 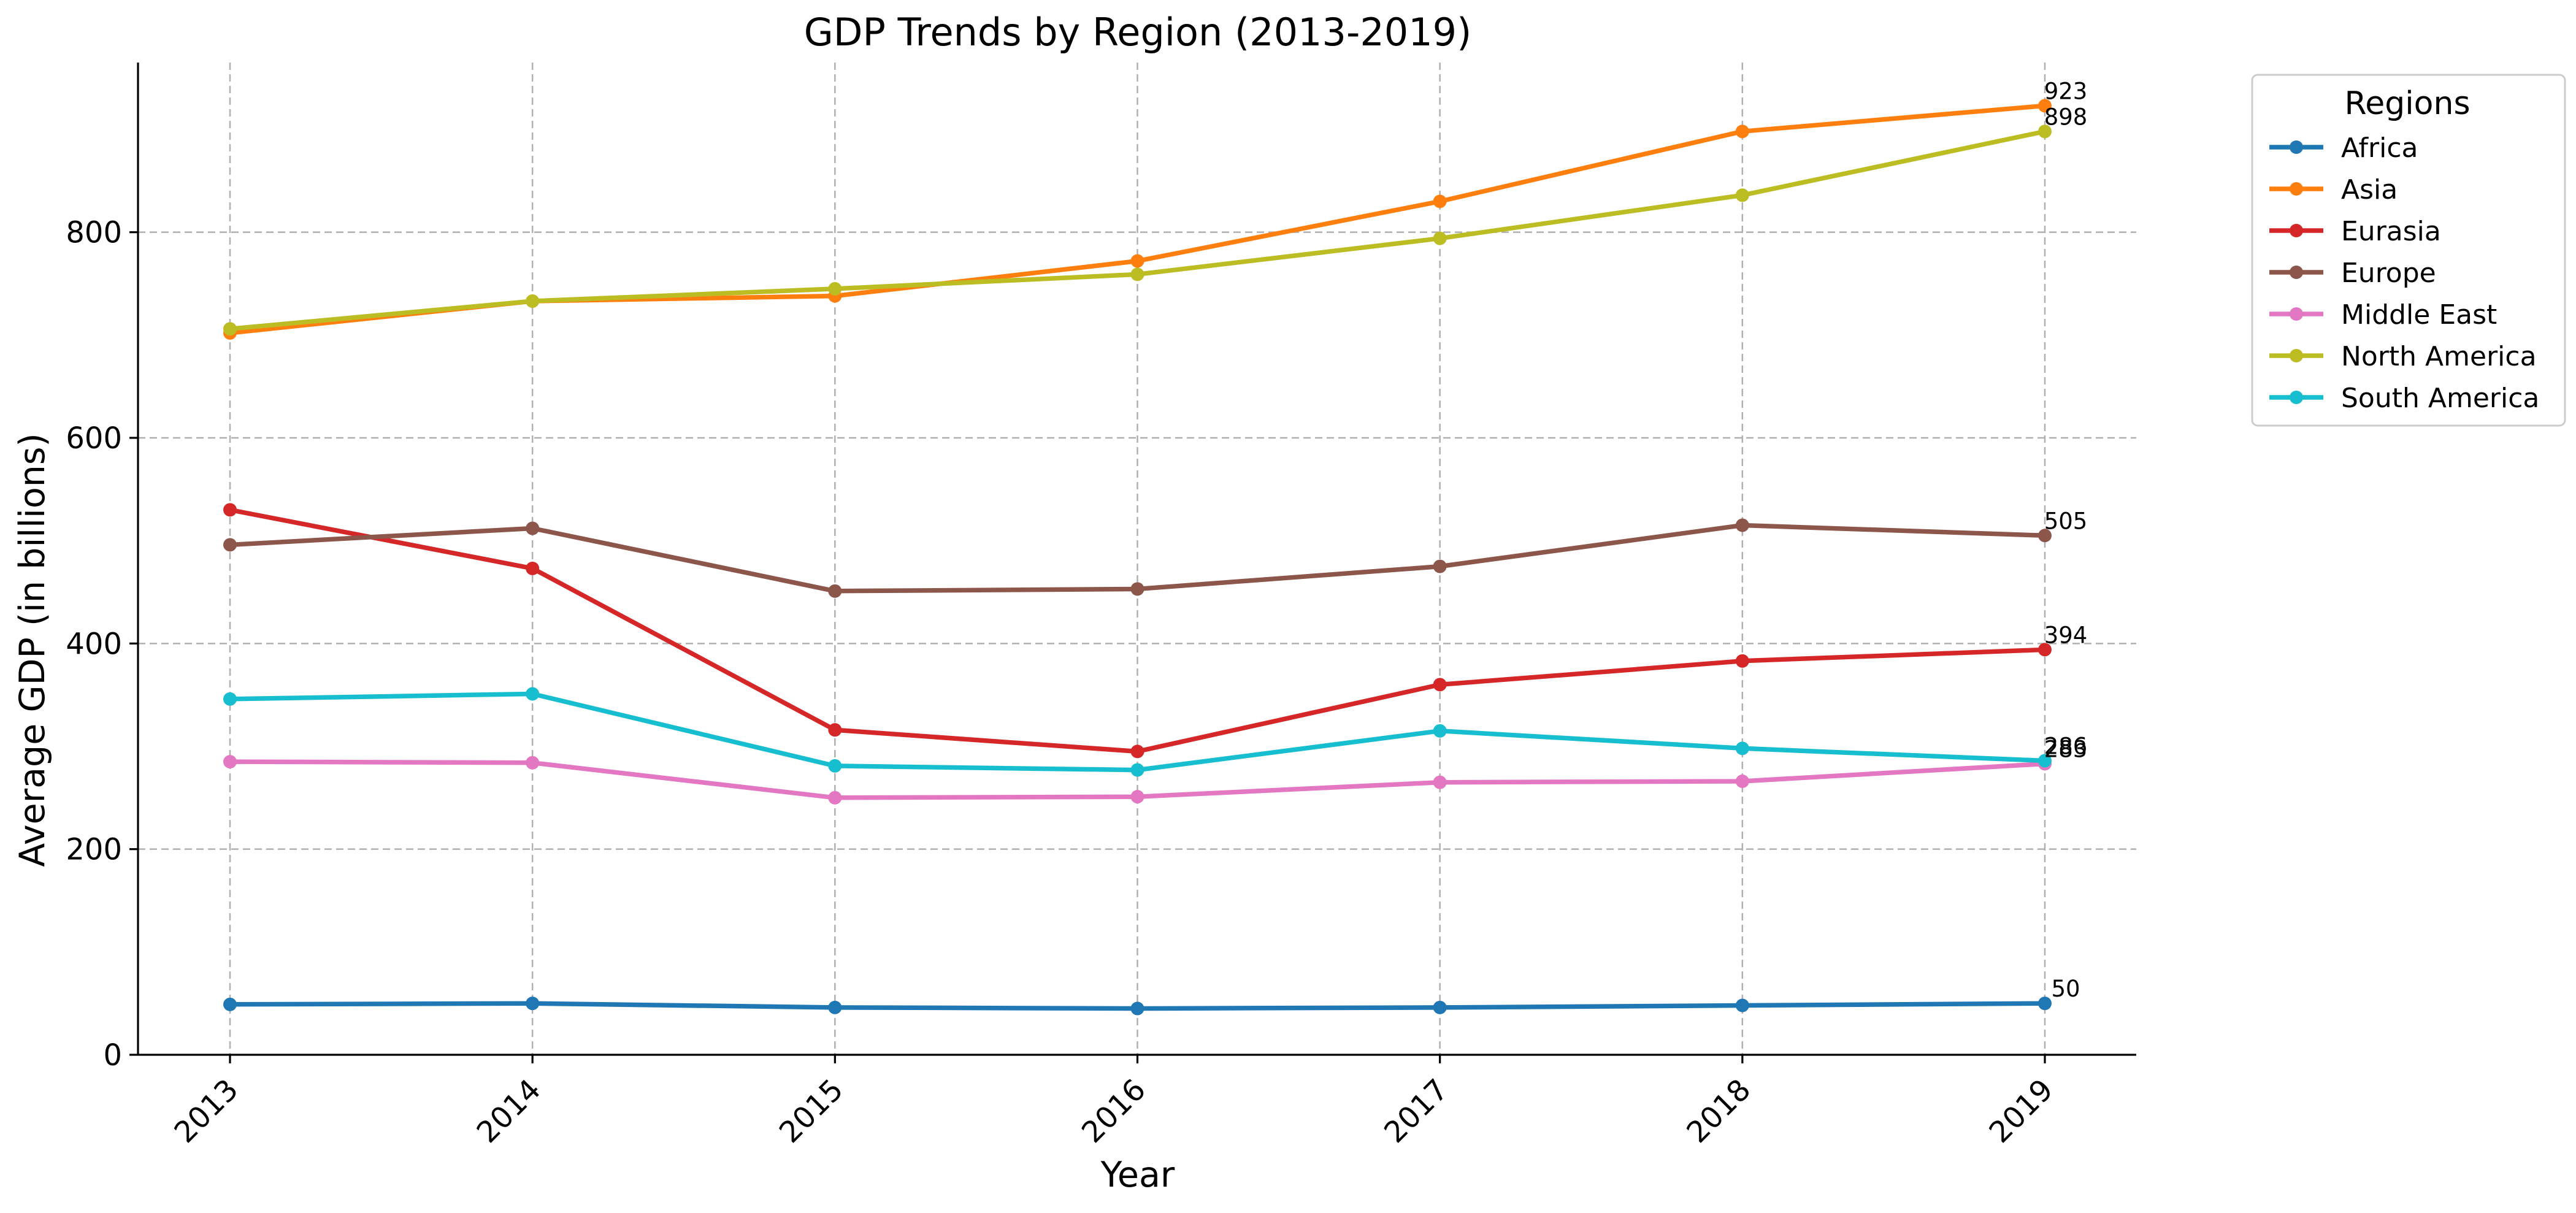 I want to click on legend-item-africa: Africa, so click(x=2343, y=148).